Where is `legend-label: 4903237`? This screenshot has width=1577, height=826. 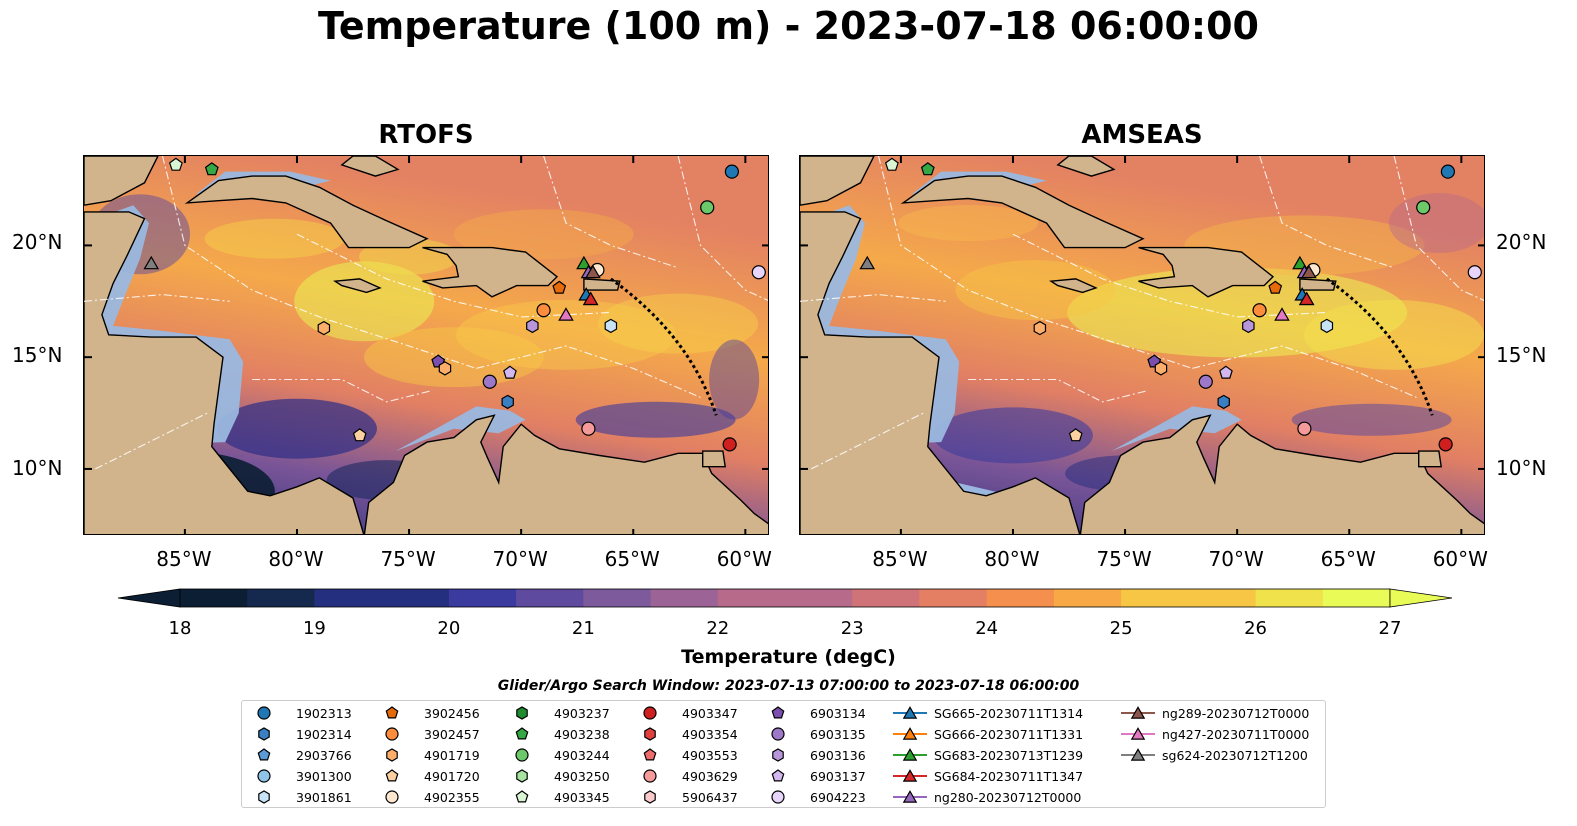 legend-label: 4903237 is located at coordinates (582, 713).